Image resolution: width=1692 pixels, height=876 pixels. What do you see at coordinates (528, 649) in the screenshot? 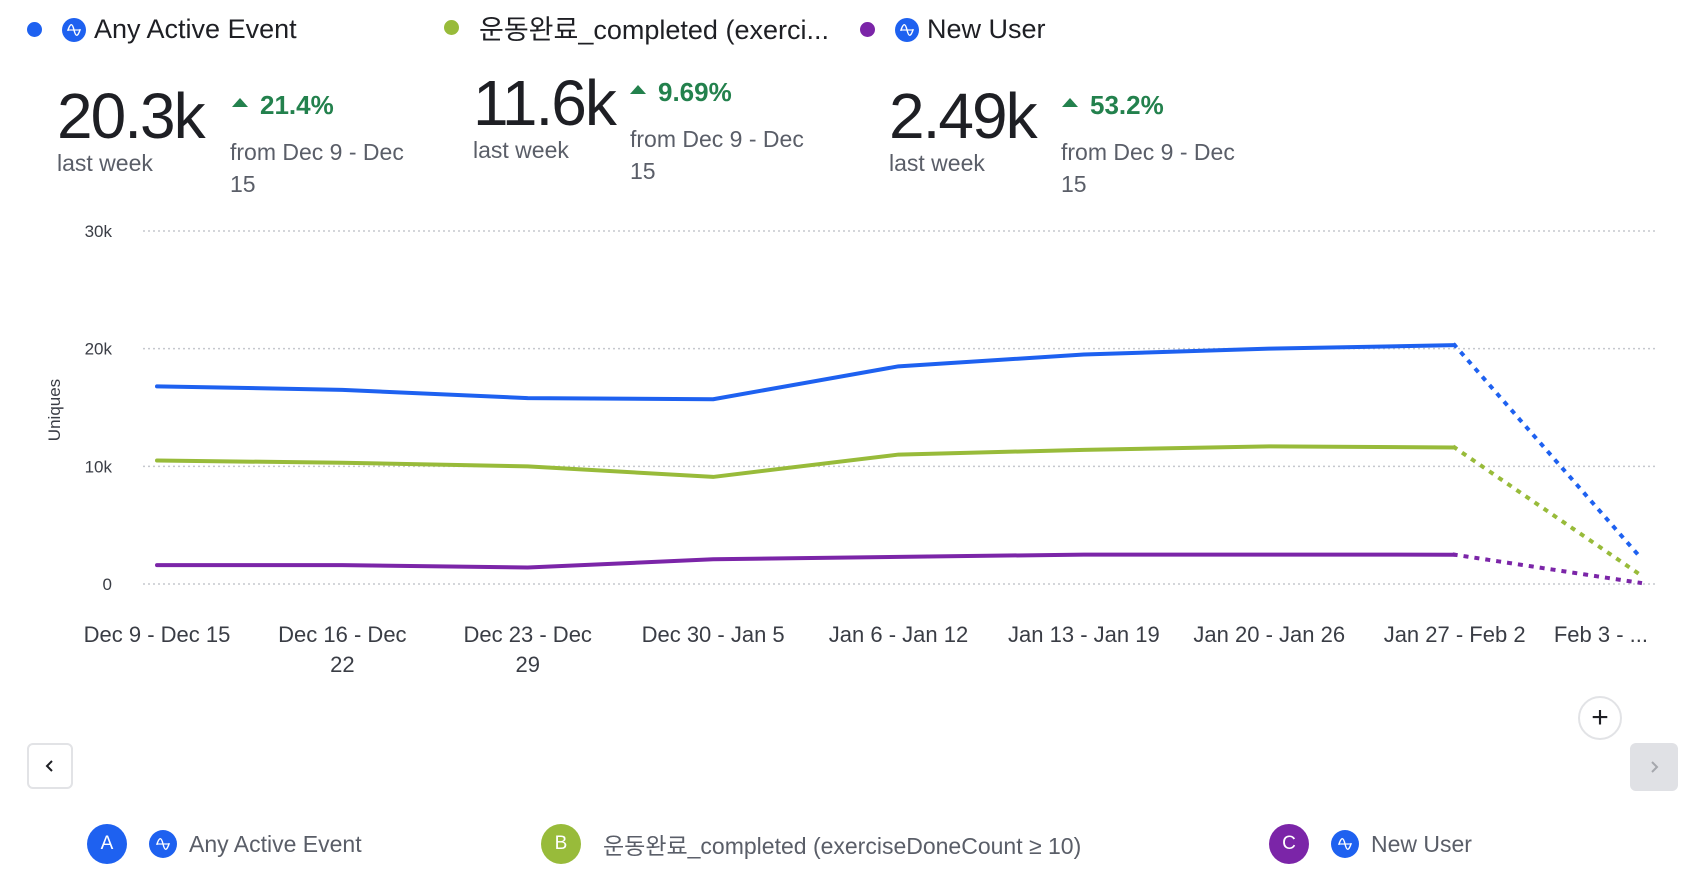
I see `x-tick-label: Dec 23 - Dec 29` at bounding box center [528, 649].